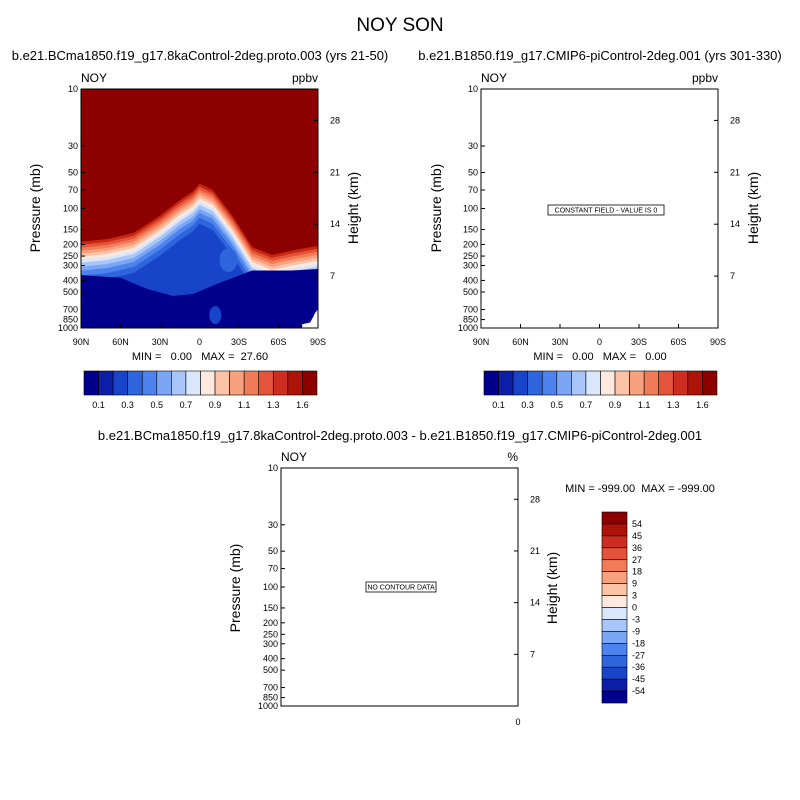 The width and height of the screenshot is (800, 800). Describe the element at coordinates (186, 405) in the screenshot. I see `colorbar-label: 0.7` at that location.